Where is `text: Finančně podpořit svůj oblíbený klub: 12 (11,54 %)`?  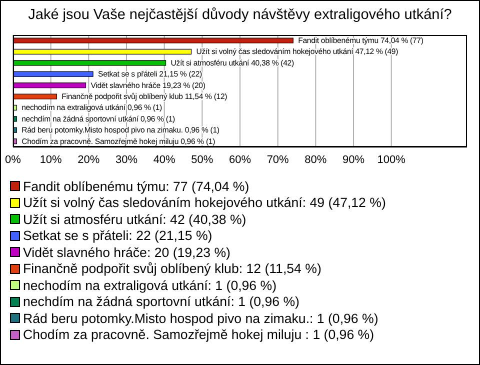 text: Finančně podpořit svůj oblíbený klub: 12 (11,54 %) is located at coordinates (172, 268).